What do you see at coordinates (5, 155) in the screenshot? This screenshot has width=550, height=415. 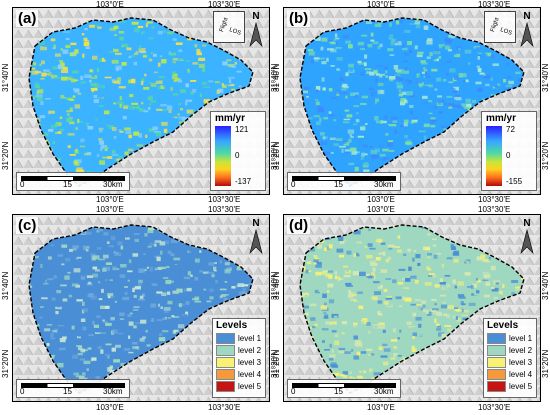 I see `lat-label-left-a-2: 31°20'N` at bounding box center [5, 155].